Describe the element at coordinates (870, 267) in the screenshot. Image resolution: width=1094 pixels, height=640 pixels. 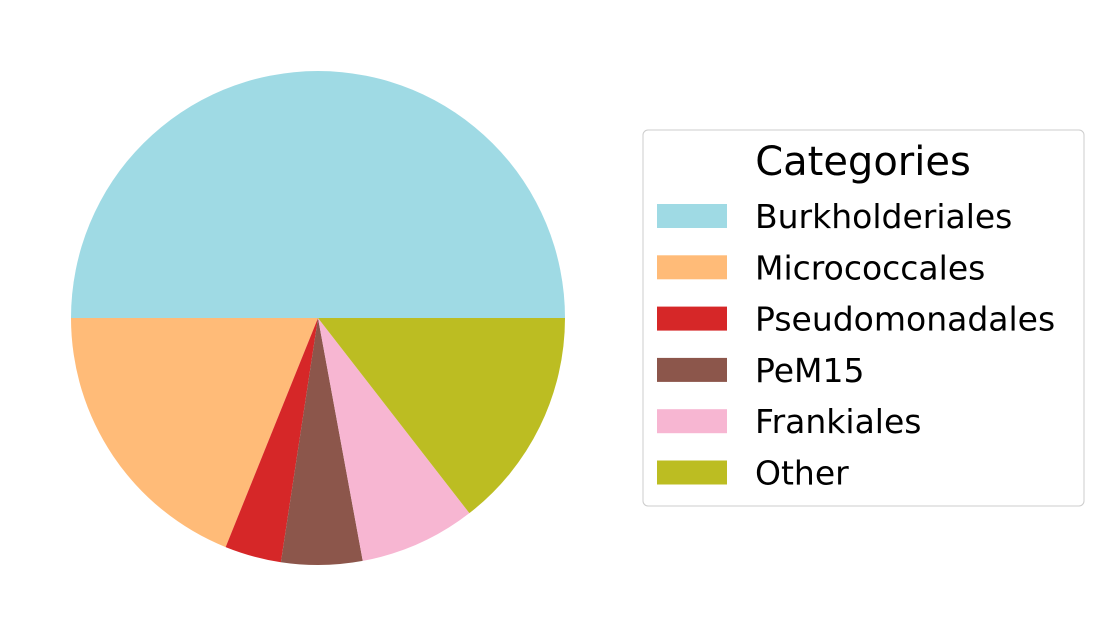
I see `legend-label-micrococcales: Micrococcales` at that location.